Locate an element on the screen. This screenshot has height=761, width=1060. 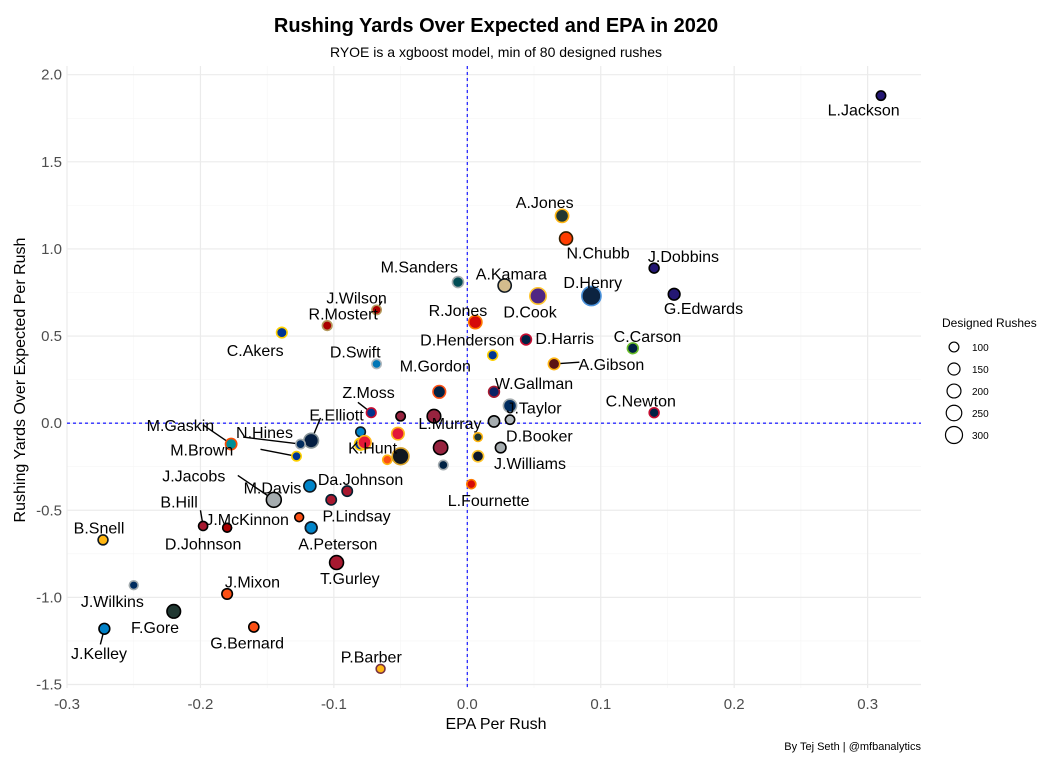
y-tick-label: 0.0 is located at coordinates (51, 423).